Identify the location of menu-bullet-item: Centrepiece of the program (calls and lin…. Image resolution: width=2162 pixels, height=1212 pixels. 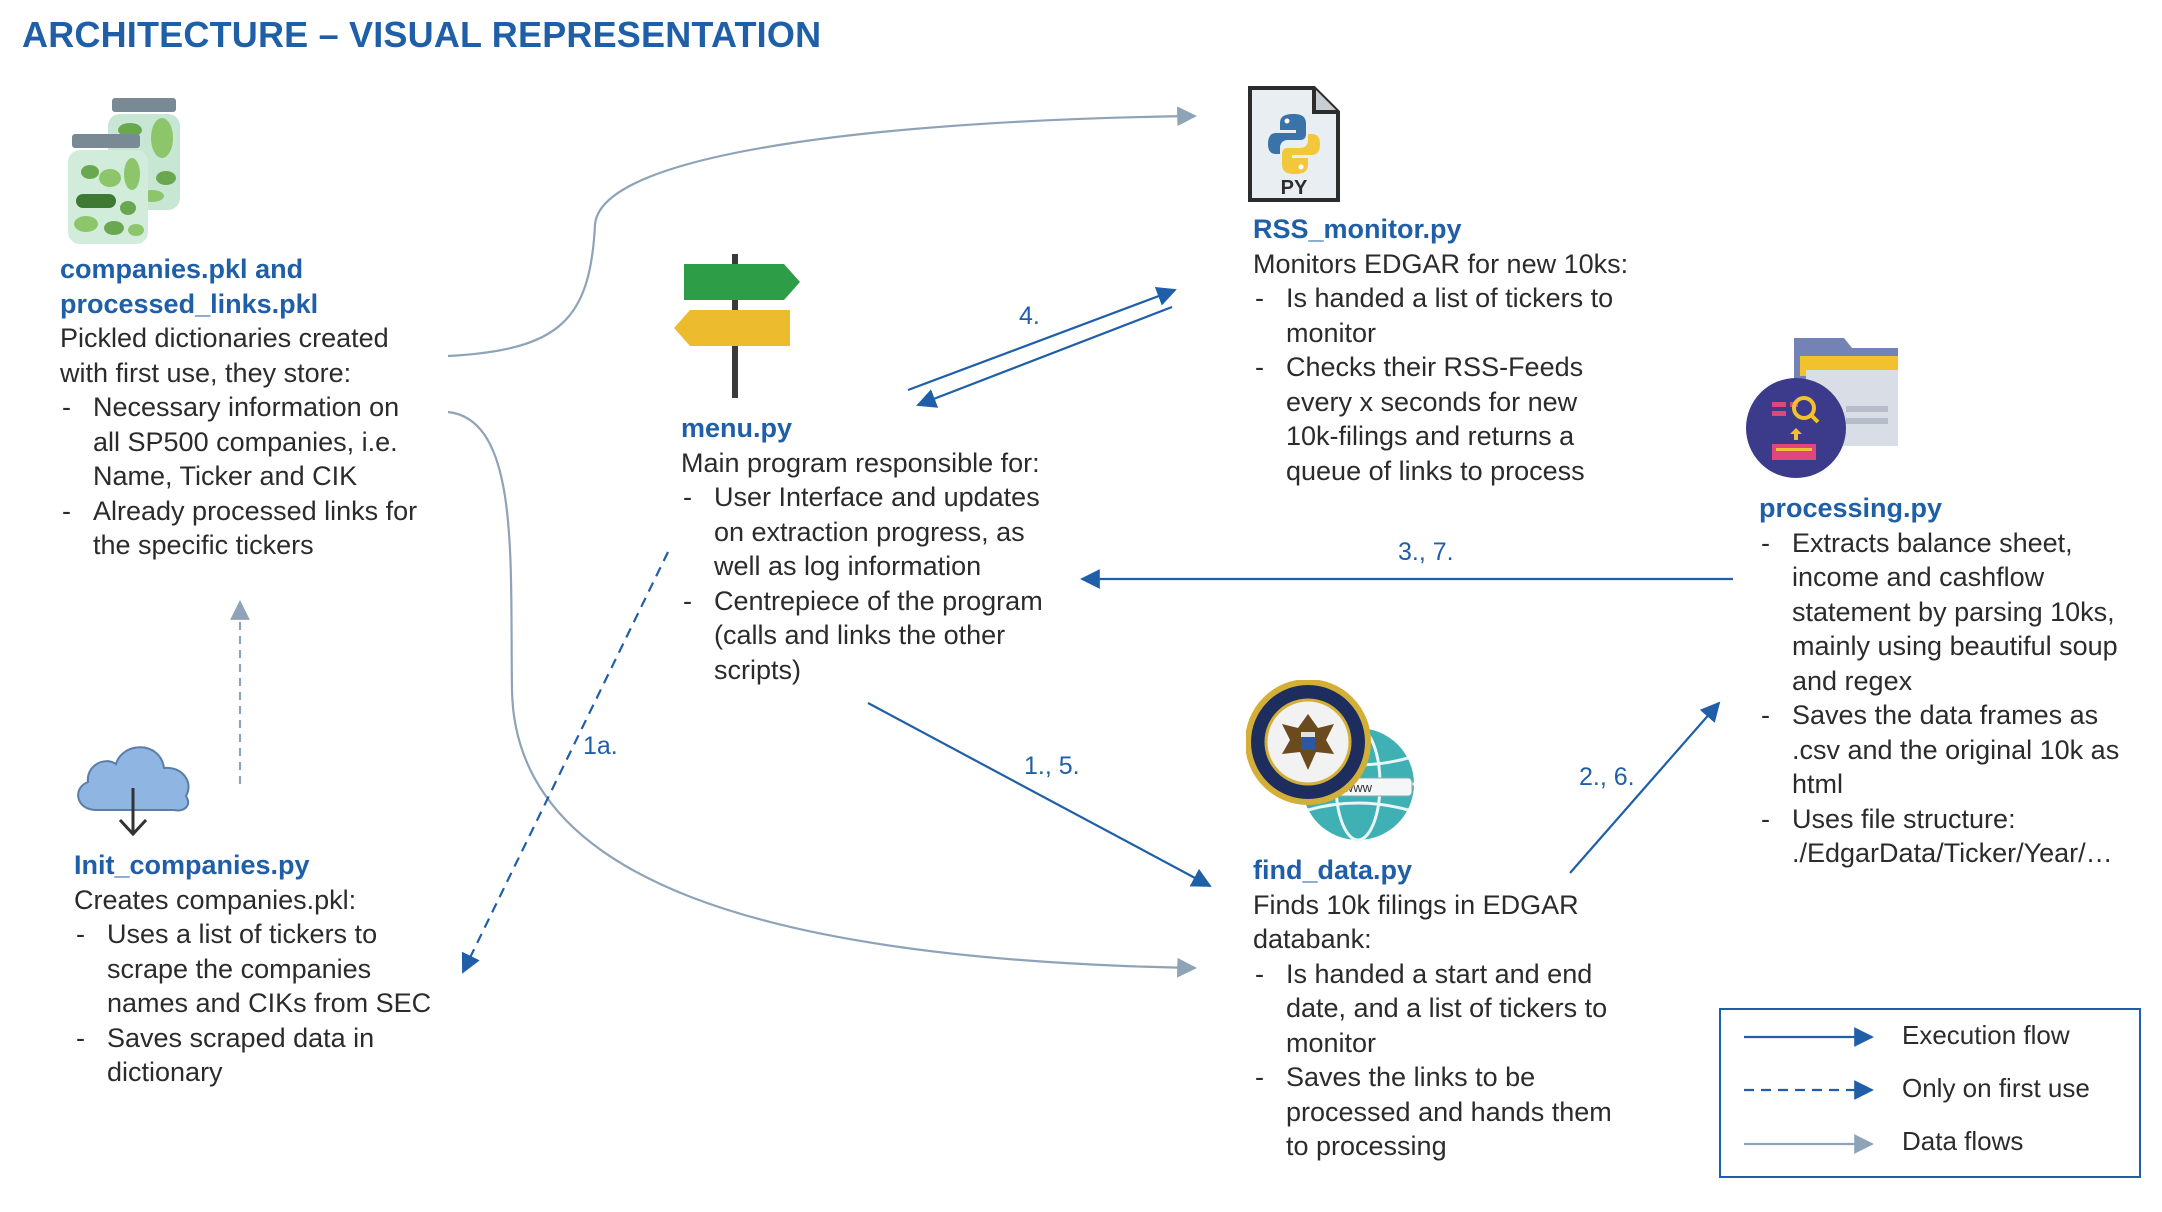
(891, 636).